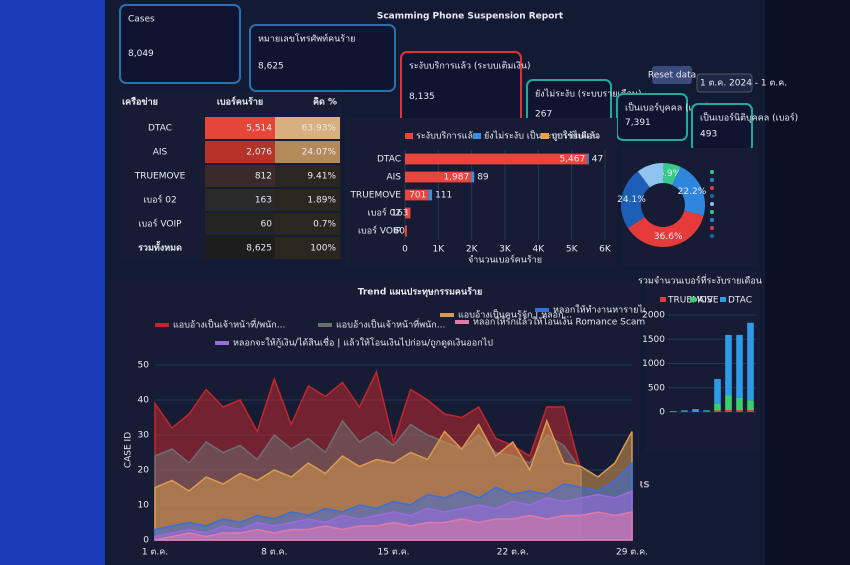 The height and width of the screenshot is (565, 850). I want to click on x-tick-label: 5K, so click(572, 250).